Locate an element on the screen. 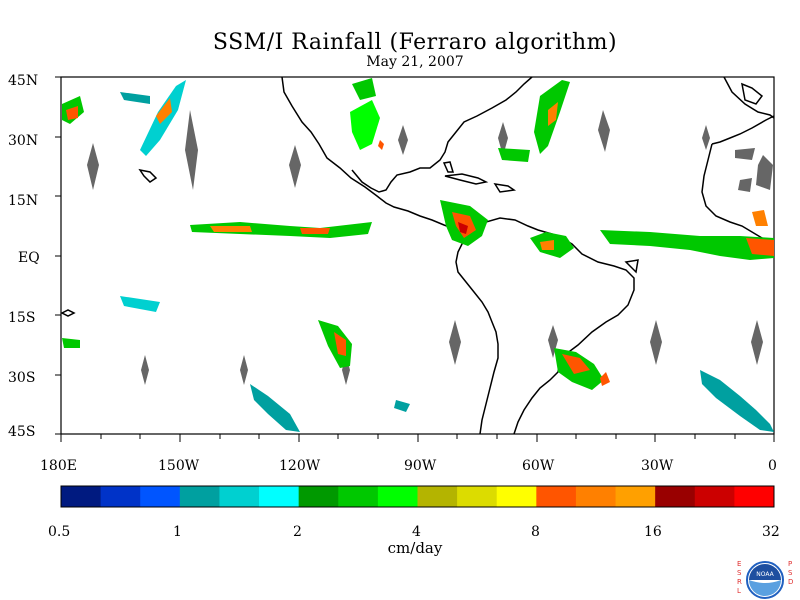  lon-ticks is located at coordinates (417, 438).